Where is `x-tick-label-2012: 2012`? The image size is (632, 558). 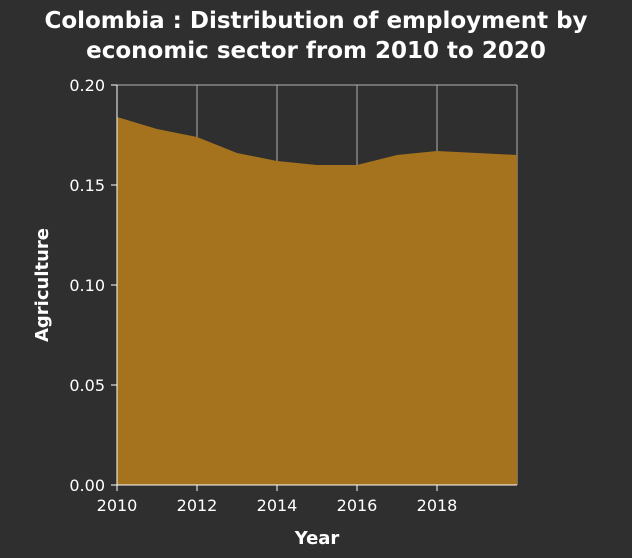 x-tick-label-2012: 2012 is located at coordinates (197, 505).